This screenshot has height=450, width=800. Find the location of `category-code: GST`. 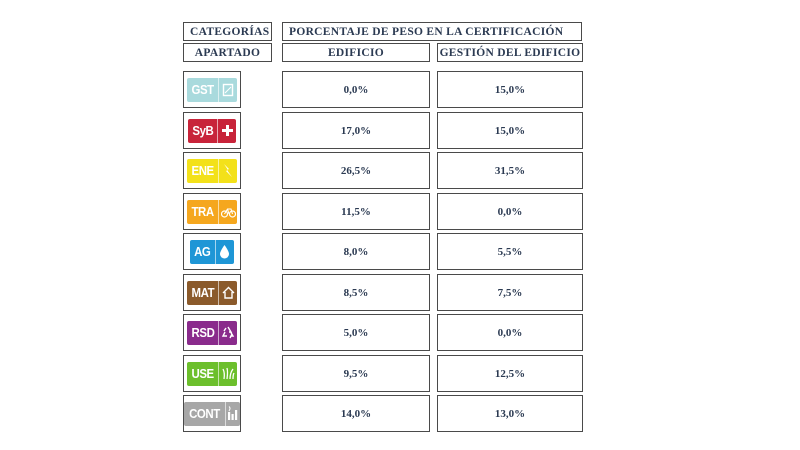

category-code: GST is located at coordinates (202, 89).